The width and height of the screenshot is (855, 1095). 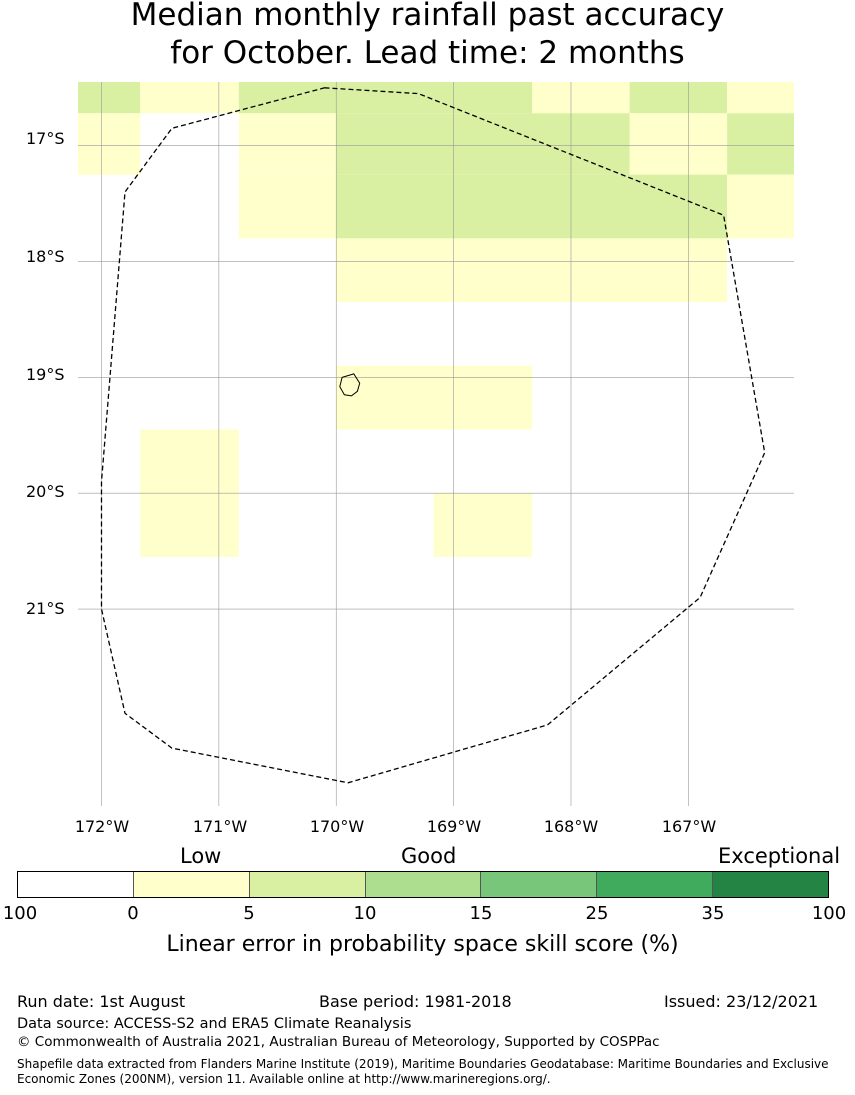 What do you see at coordinates (45, 608) in the screenshot?
I see `lat-label-21s: 21°S` at bounding box center [45, 608].